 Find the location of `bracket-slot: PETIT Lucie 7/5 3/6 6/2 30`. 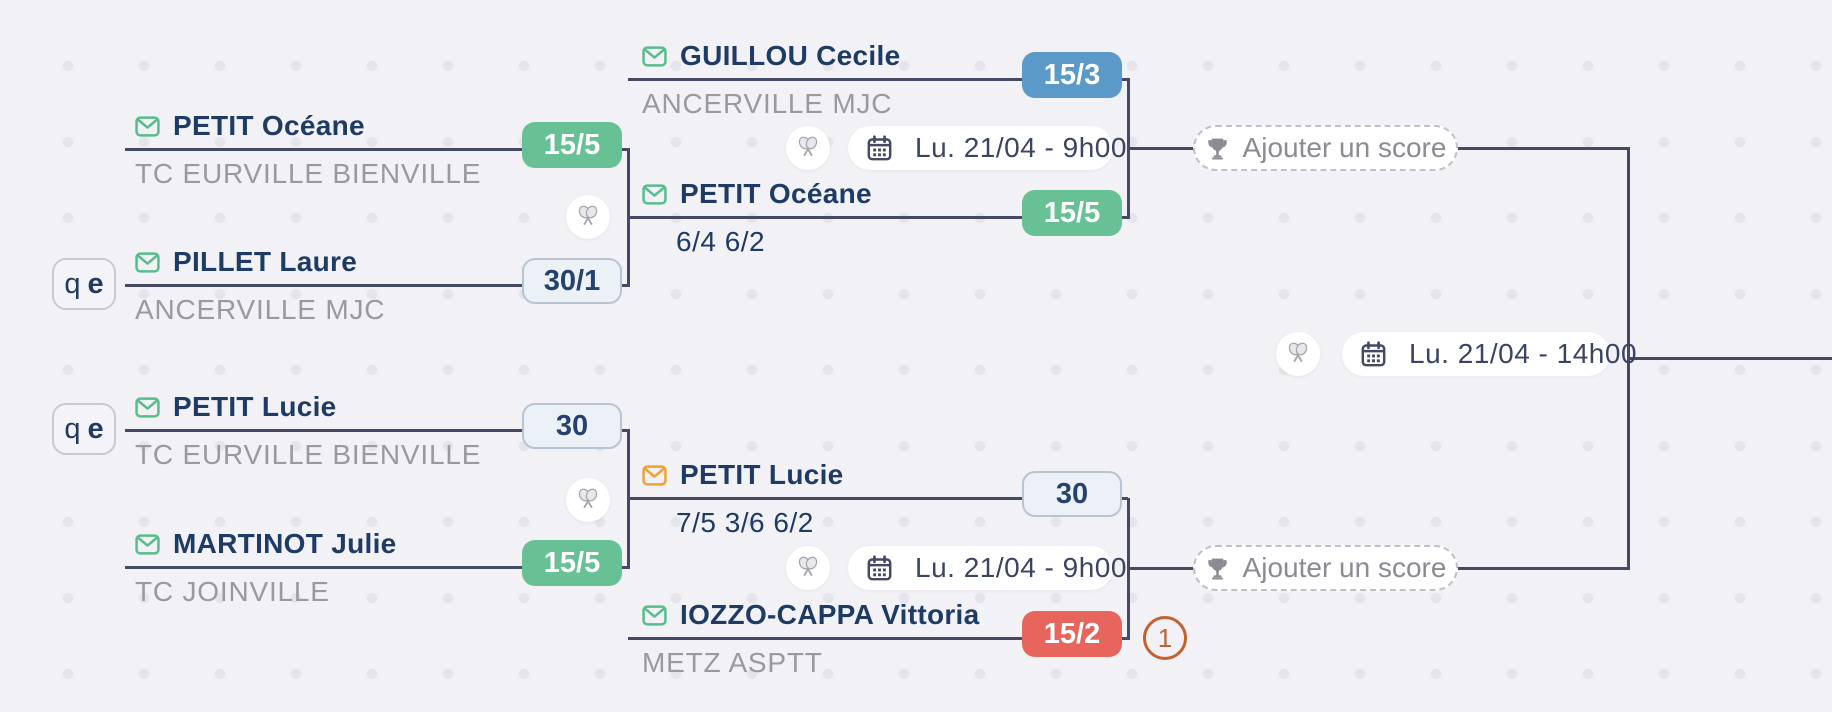

bracket-slot: PETIT Lucie 7/5 3/6 6/2 30 is located at coordinates (878, 498).